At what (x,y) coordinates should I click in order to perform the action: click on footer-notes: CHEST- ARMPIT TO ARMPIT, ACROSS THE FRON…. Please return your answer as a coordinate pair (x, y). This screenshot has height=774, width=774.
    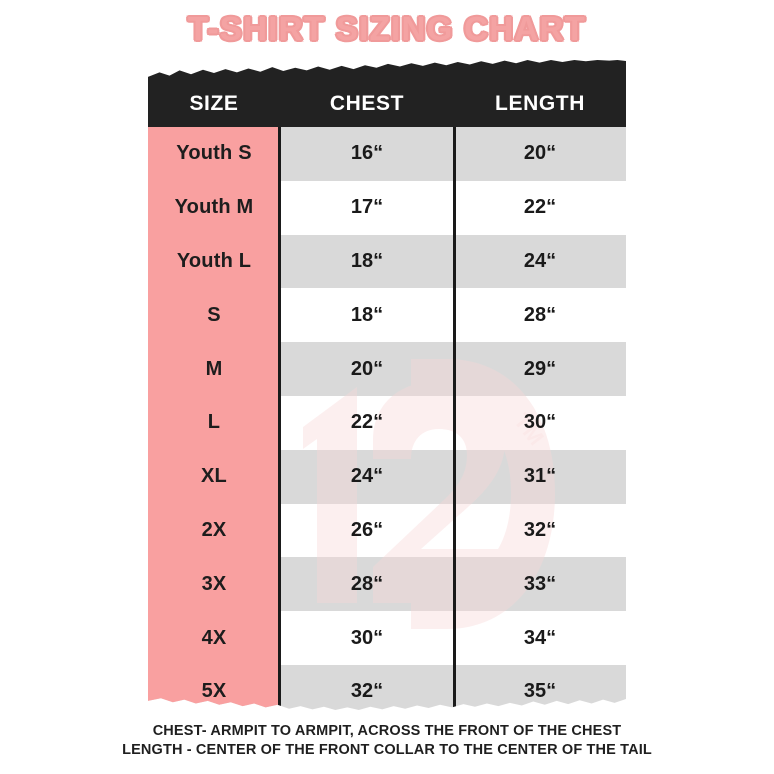
    Looking at the image, I should click on (387, 741).